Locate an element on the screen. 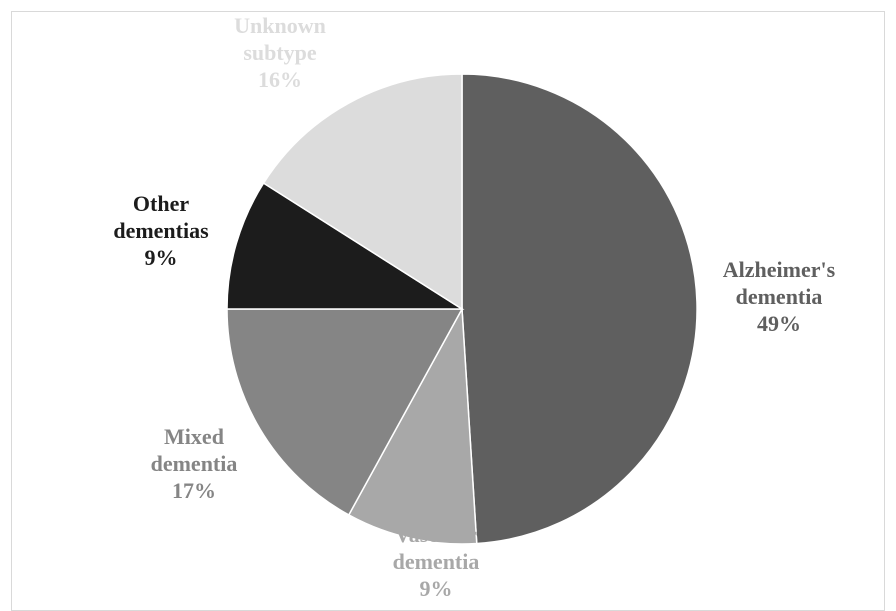 This screenshot has height=611, width=896. data-label-alzheimer-s-dementia: Alzheimer's dementia 49% is located at coordinates (779, 296).